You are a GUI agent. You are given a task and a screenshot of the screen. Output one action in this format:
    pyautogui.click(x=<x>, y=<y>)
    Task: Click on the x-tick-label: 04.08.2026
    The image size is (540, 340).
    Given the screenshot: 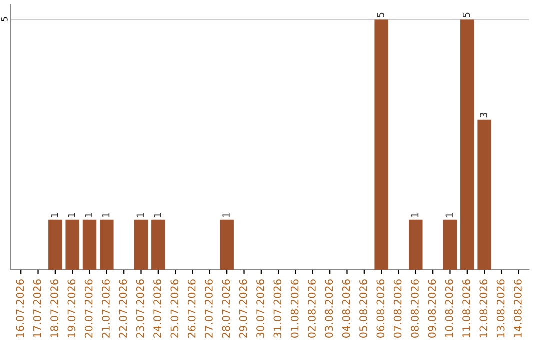 What is the action you would take?
    pyautogui.click(x=346, y=309)
    